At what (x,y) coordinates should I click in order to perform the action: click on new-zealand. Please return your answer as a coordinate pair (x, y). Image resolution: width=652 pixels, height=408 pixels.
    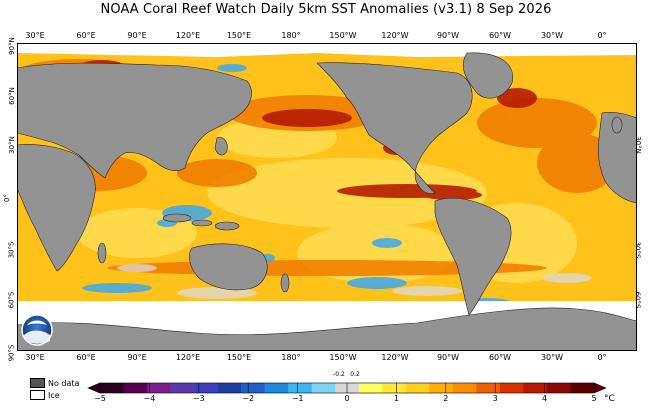
    Looking at the image, I should click on (285, 283).